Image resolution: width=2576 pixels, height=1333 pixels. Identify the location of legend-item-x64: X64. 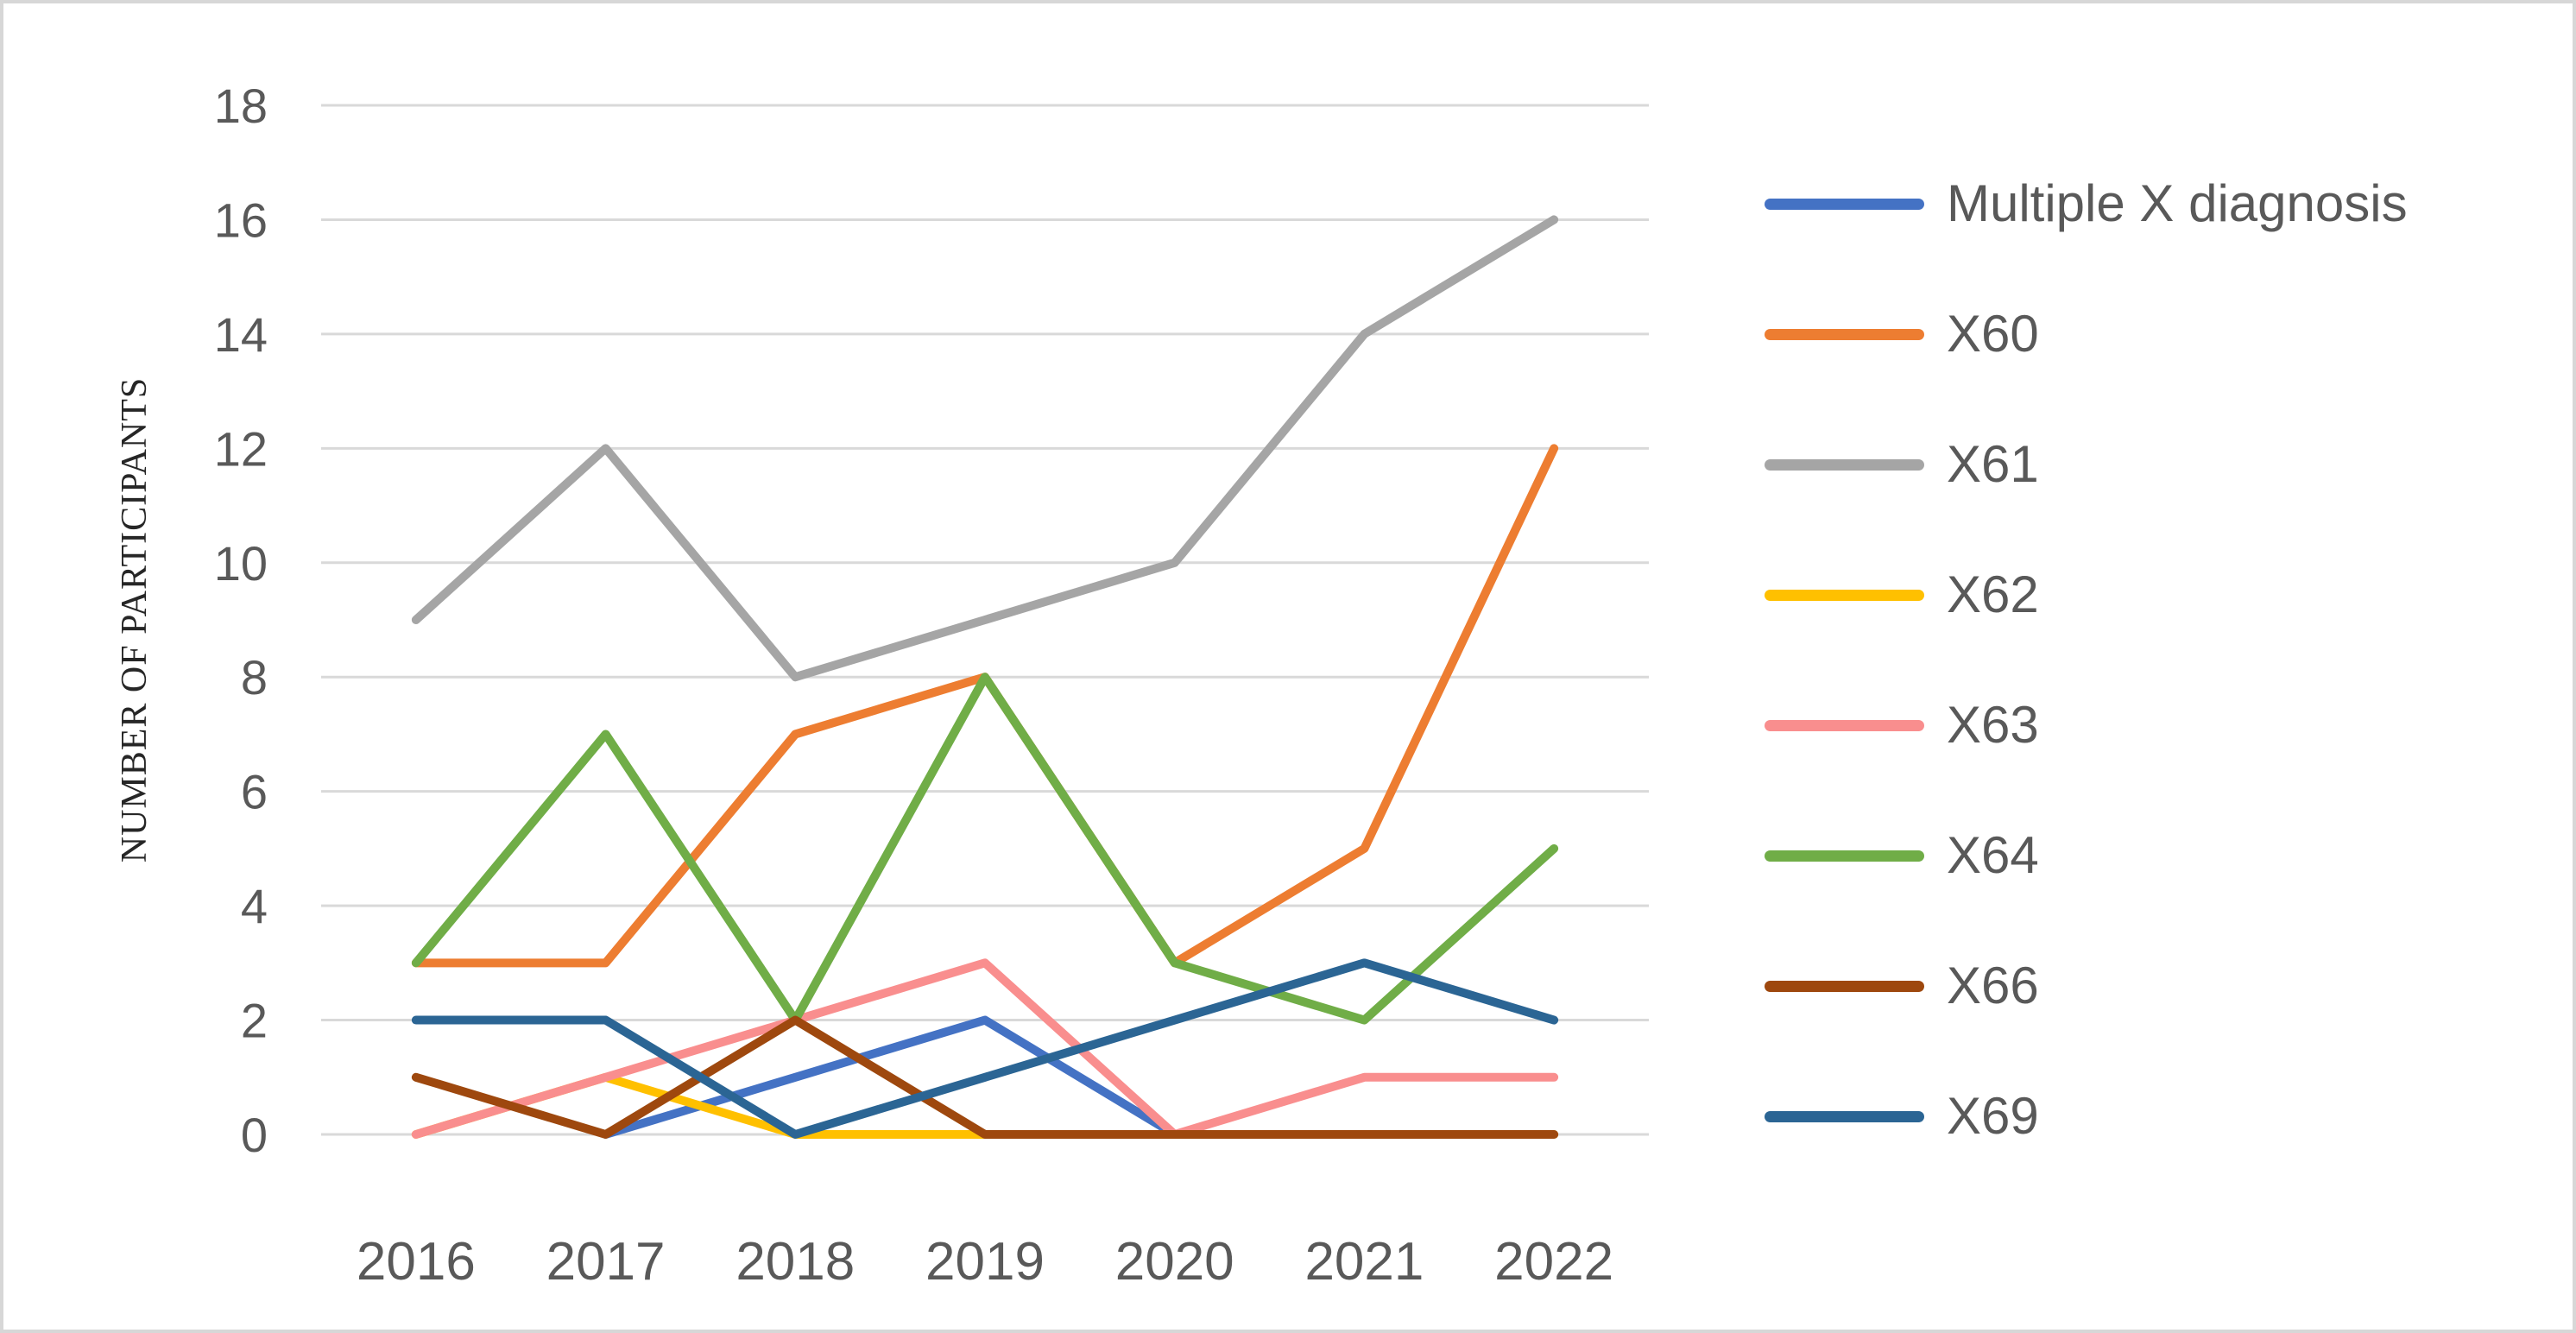
(1902, 855).